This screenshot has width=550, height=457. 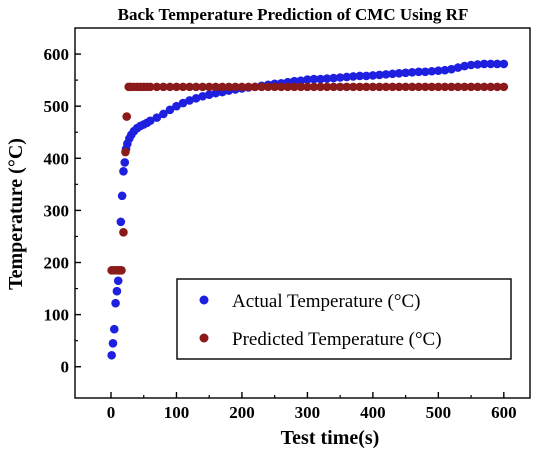 What do you see at coordinates (242, 412) in the screenshot?
I see `x-tick-label: 200` at bounding box center [242, 412].